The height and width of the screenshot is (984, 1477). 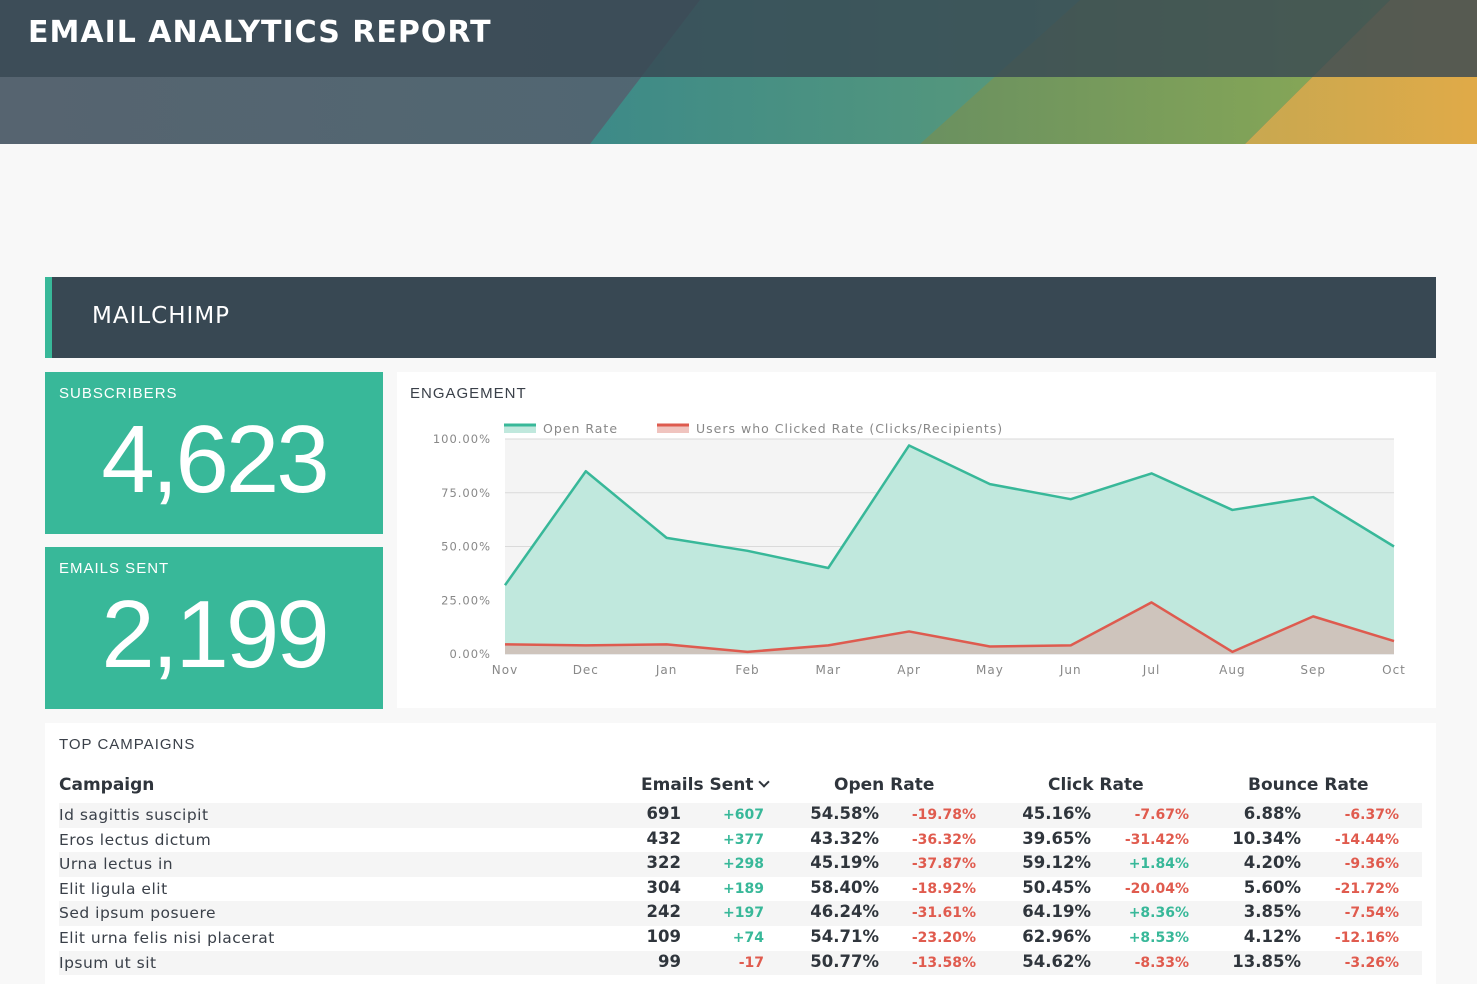 What do you see at coordinates (113, 888) in the screenshot?
I see `cell-name: Elit ligula elit` at bounding box center [113, 888].